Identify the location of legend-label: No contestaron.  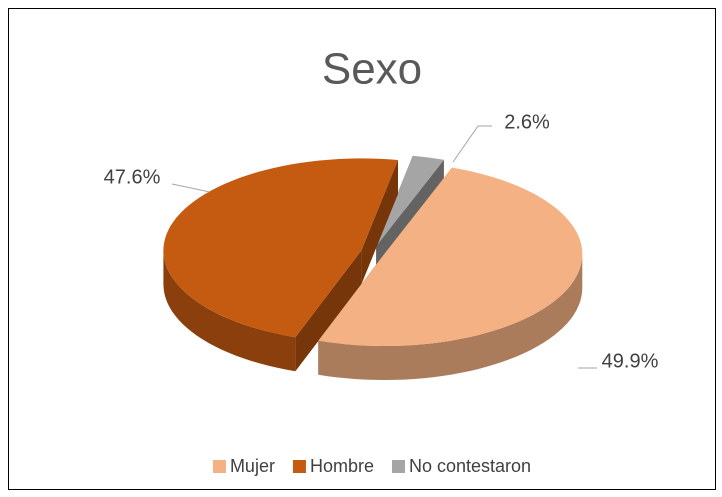
(470, 466).